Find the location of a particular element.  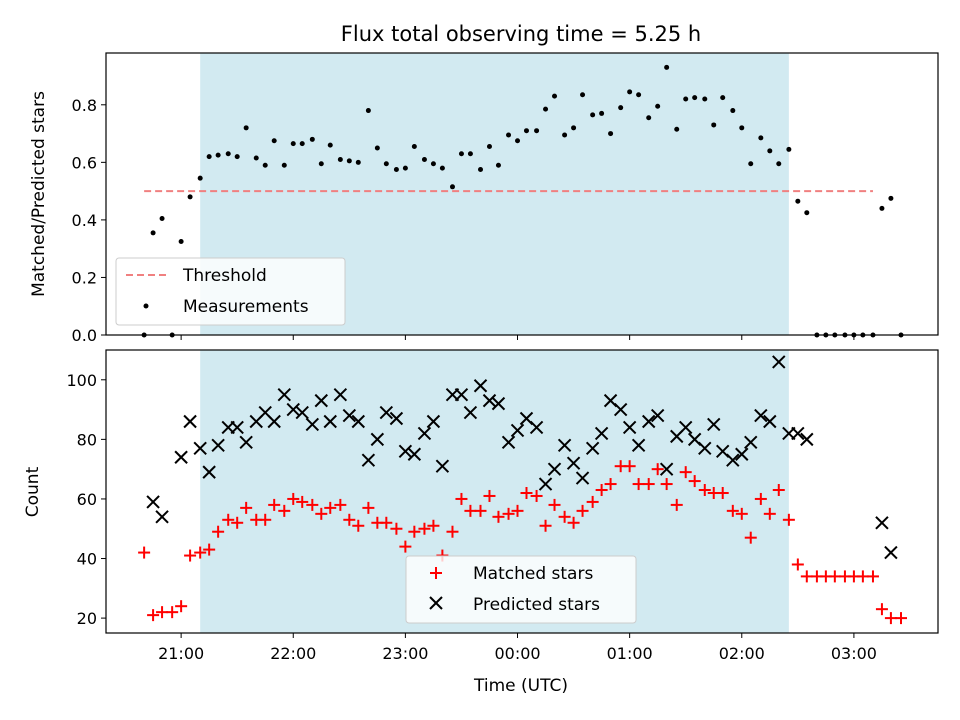

x-axis-label: Time (UTC) is located at coordinates (520, 686).